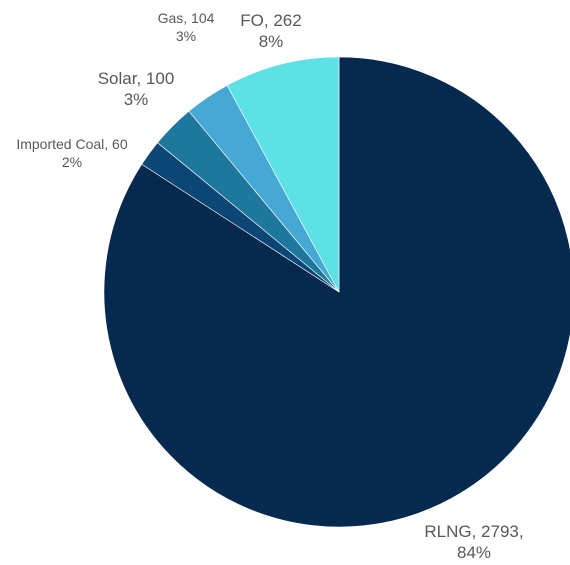  I want to click on pie-slice-fo, so click(283, 174).